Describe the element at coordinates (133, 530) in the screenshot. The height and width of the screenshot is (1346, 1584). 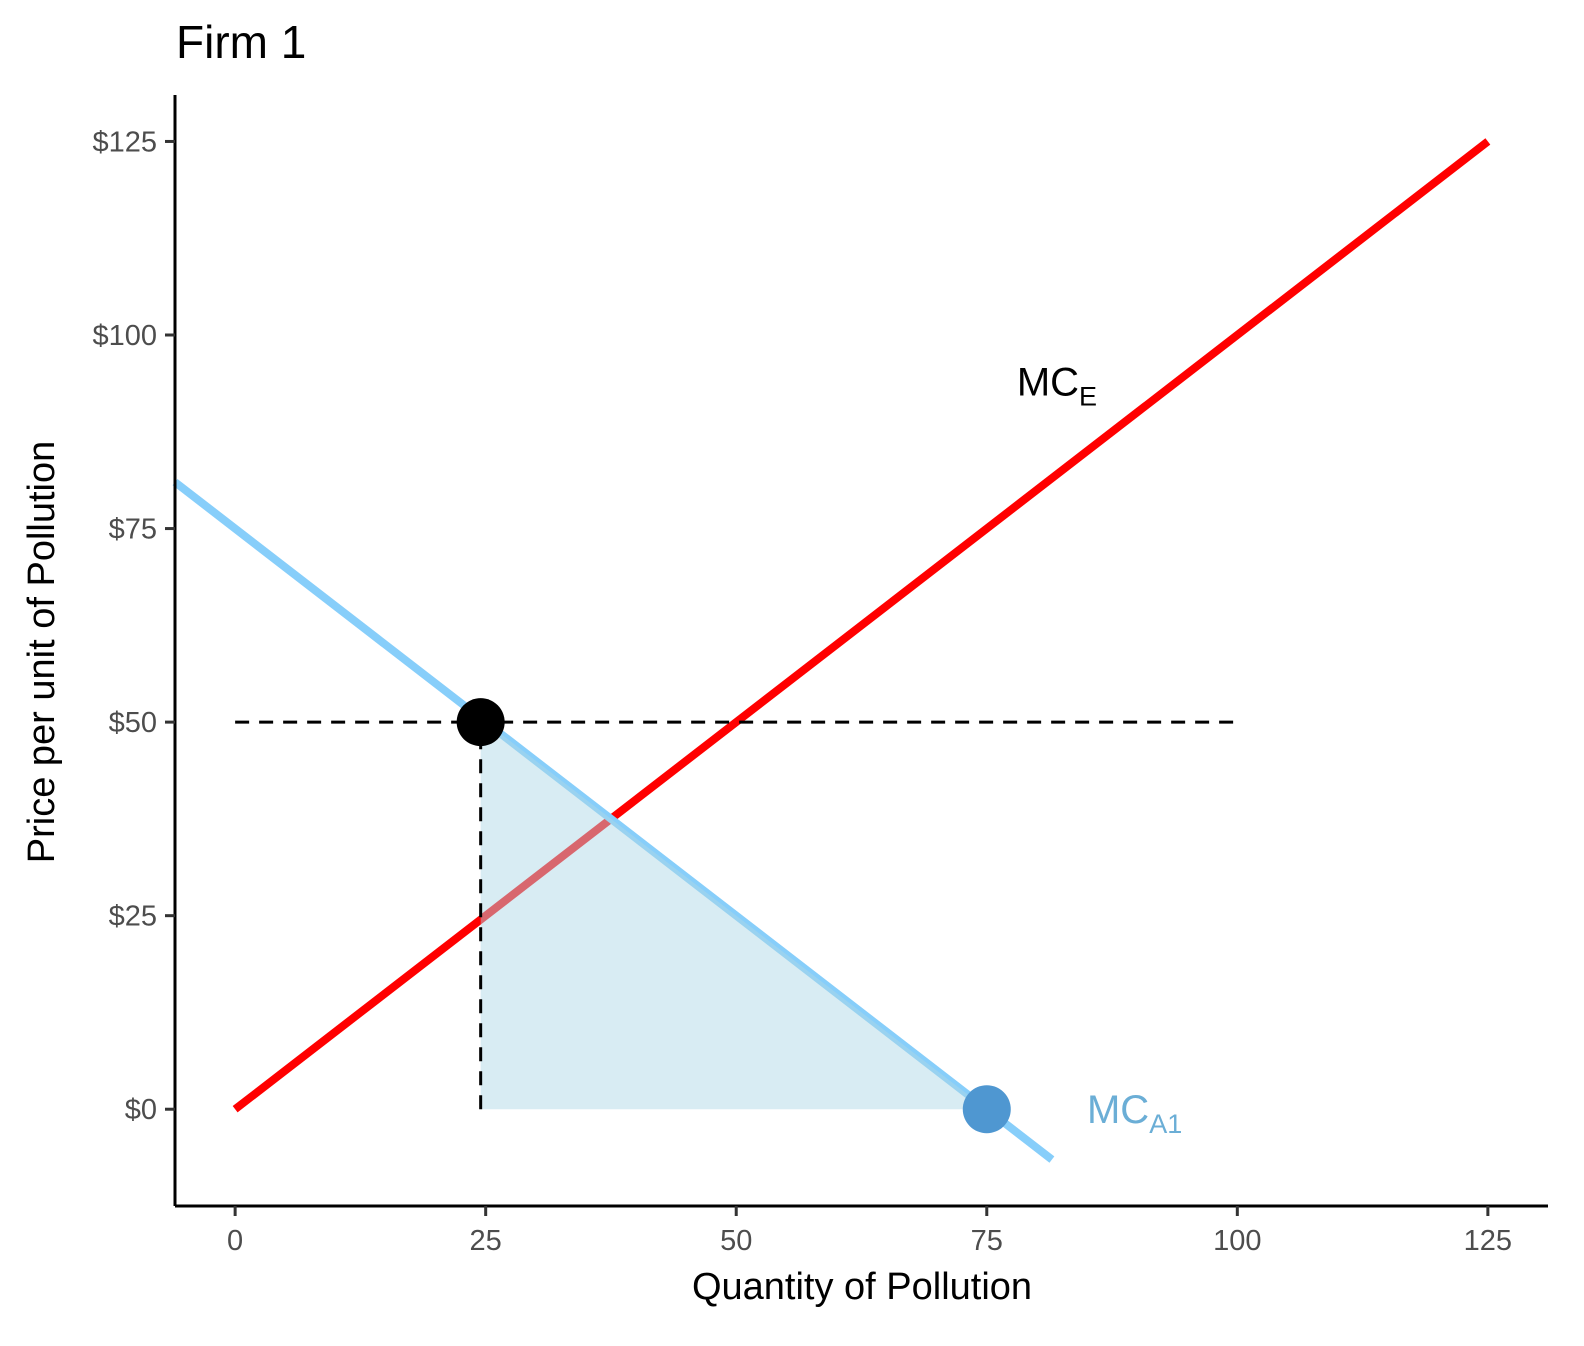
I see `y-tick-label: $75` at that location.